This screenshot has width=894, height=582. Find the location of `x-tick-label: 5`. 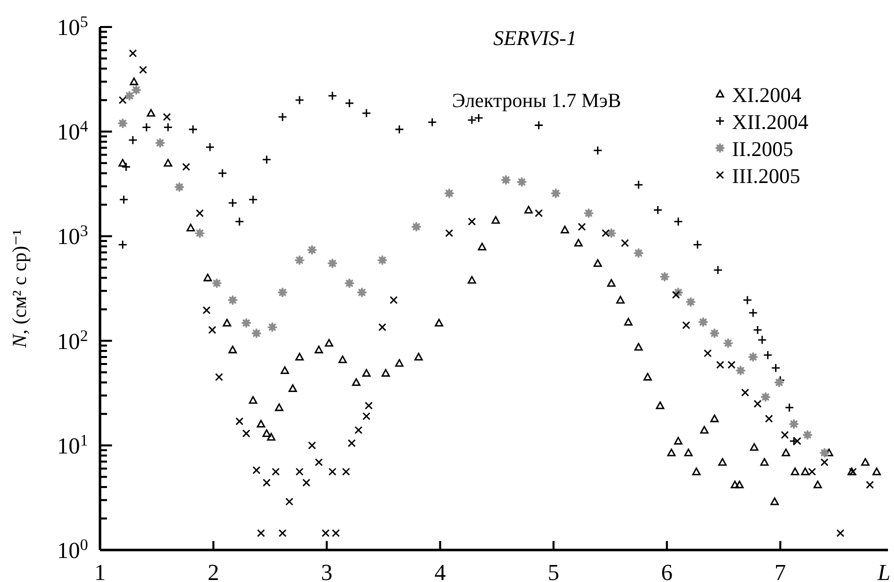

x-tick-label: 5 is located at coordinates (554, 571).